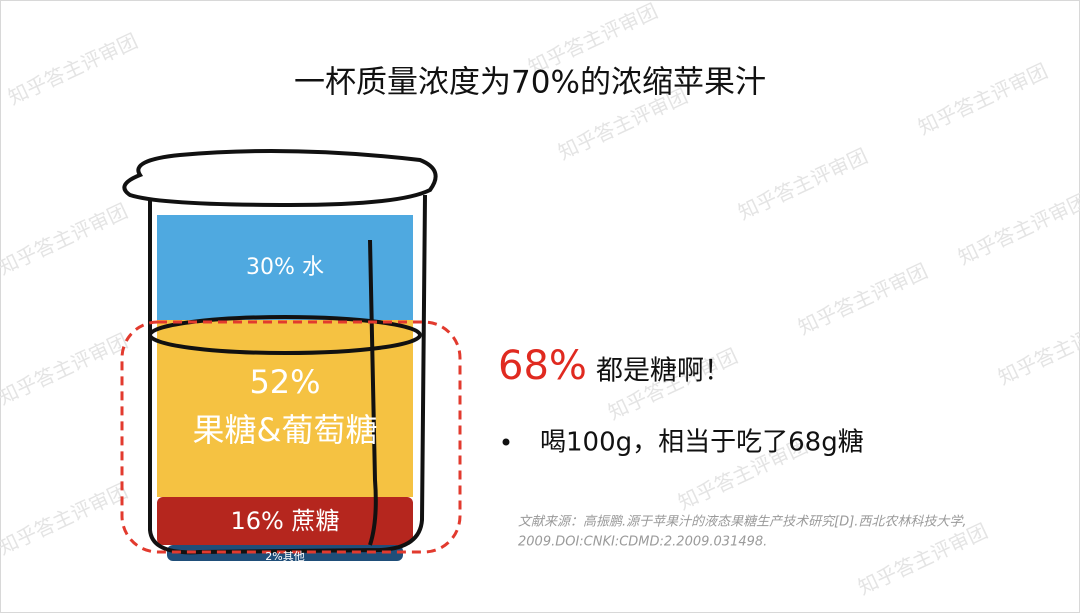 The width and height of the screenshot is (1080, 615). Describe the element at coordinates (542, 366) in the screenshot. I see `highlight-value: 68%` at that location.